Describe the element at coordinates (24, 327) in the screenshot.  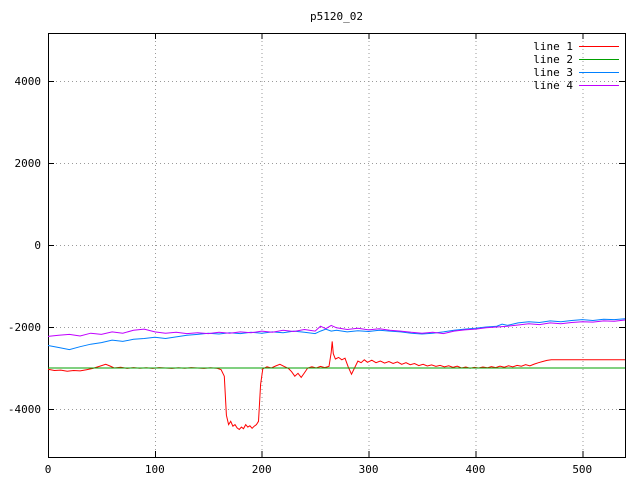
I see `svg-text: -2000` at that location.